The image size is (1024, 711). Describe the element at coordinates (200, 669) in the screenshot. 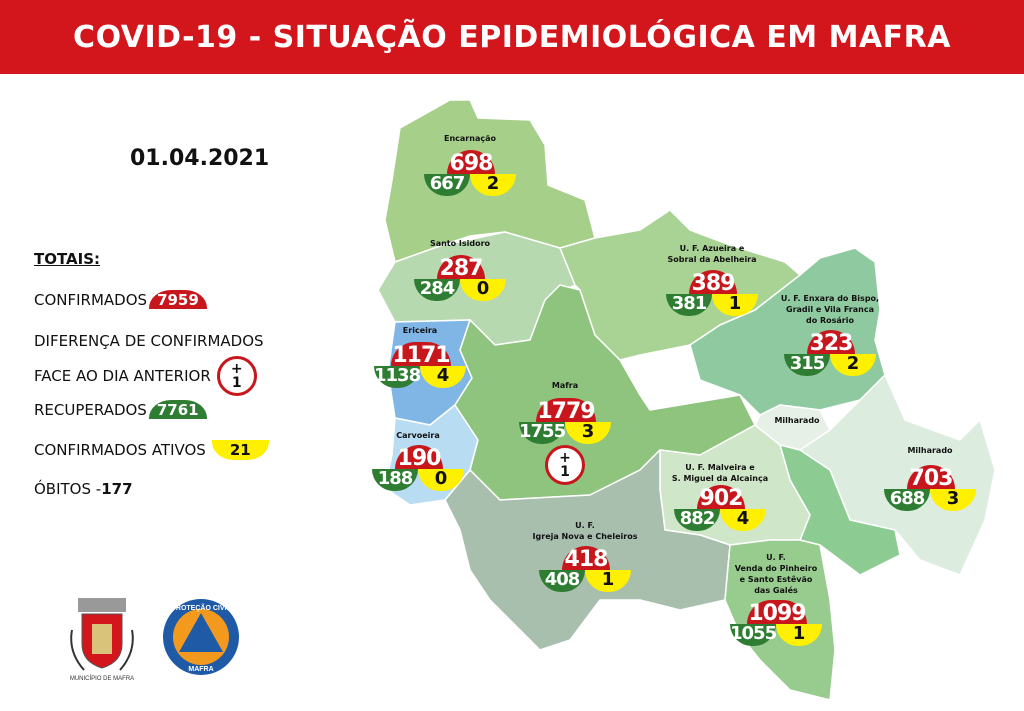

I see `svg-text: MAFRA` at that location.